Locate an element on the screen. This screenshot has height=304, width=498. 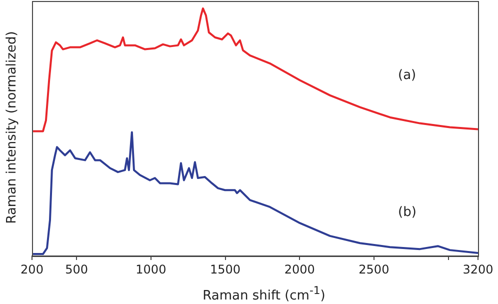
x-tick-label: 3200 is located at coordinates (478, 269).